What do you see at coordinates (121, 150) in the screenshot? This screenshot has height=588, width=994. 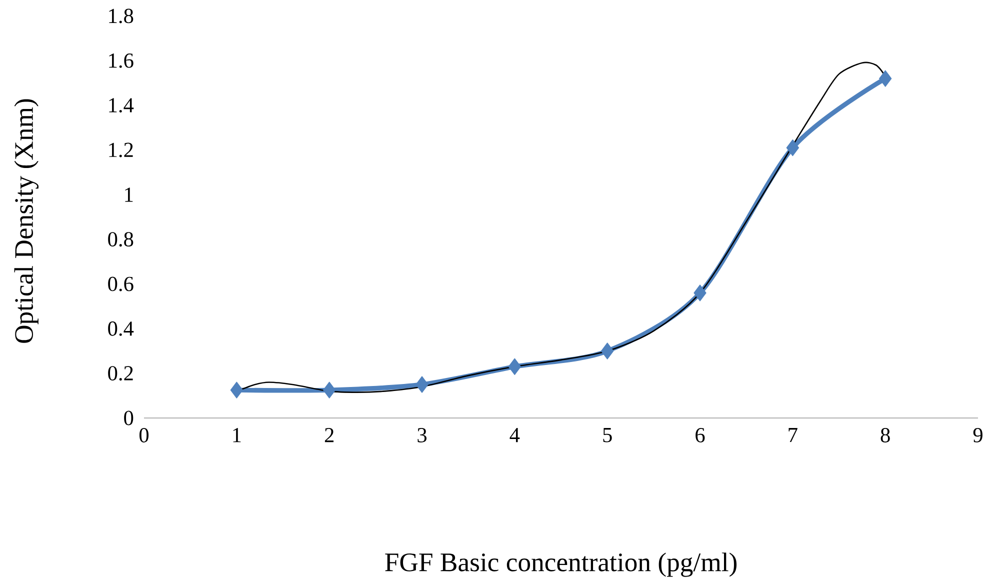 I see `y-tick-label: 1.2` at bounding box center [121, 150].